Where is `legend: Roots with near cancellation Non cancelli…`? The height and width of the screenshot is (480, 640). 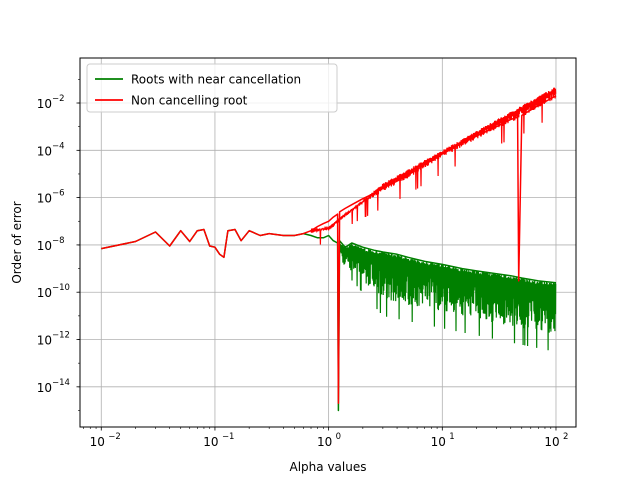 legend: Roots with near cancellation Non cancelli… is located at coordinates (212, 88).